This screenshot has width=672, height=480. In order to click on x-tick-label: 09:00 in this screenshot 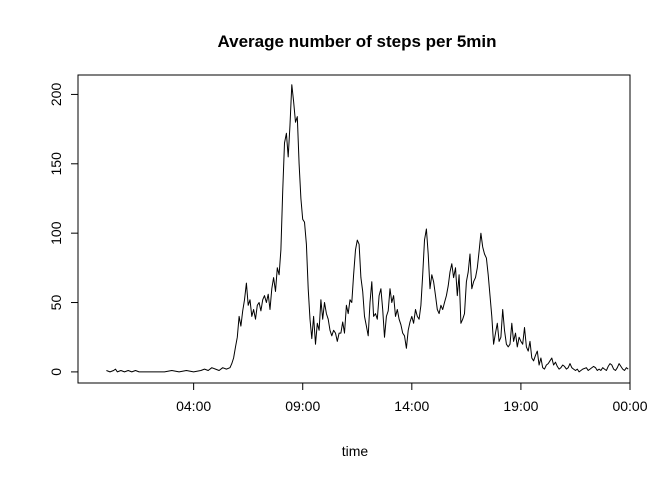, I will do `click(302, 406)`.